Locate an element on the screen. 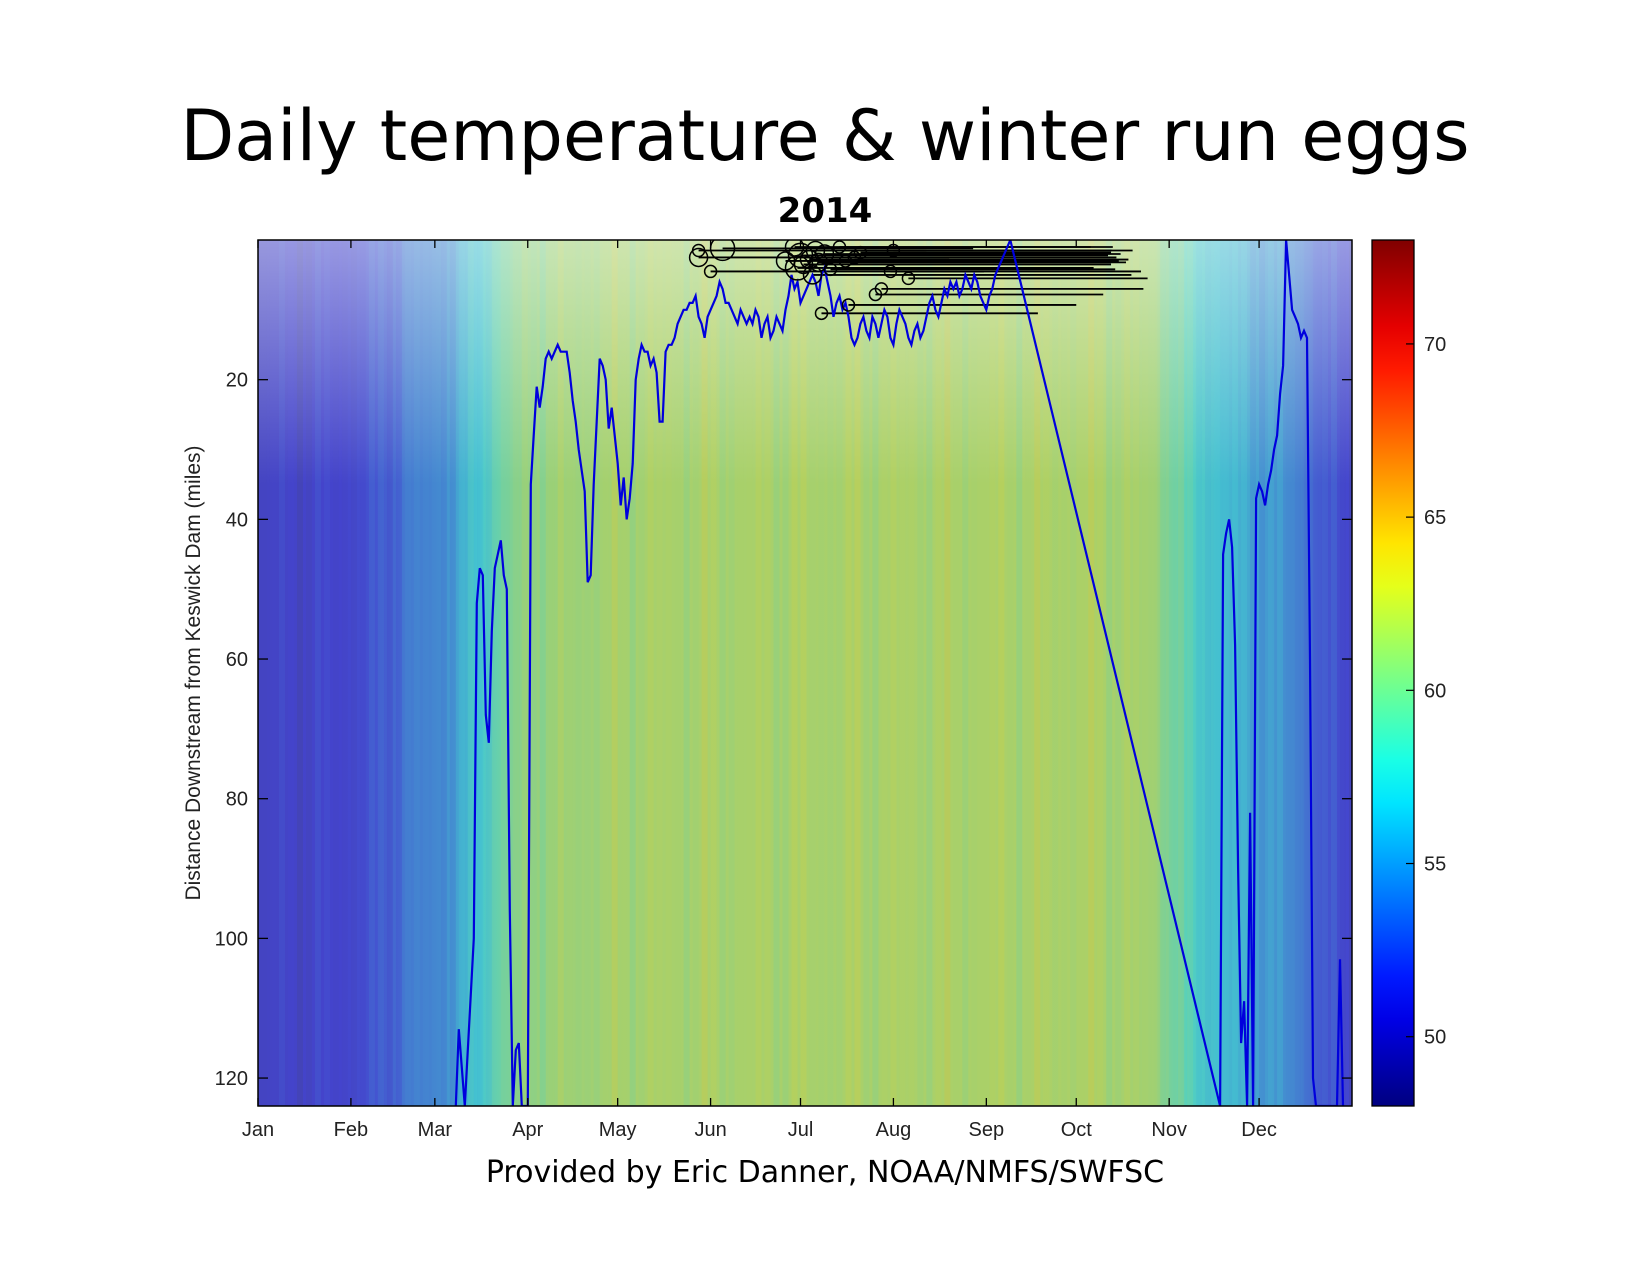  egg-lines is located at coordinates (923, 280).